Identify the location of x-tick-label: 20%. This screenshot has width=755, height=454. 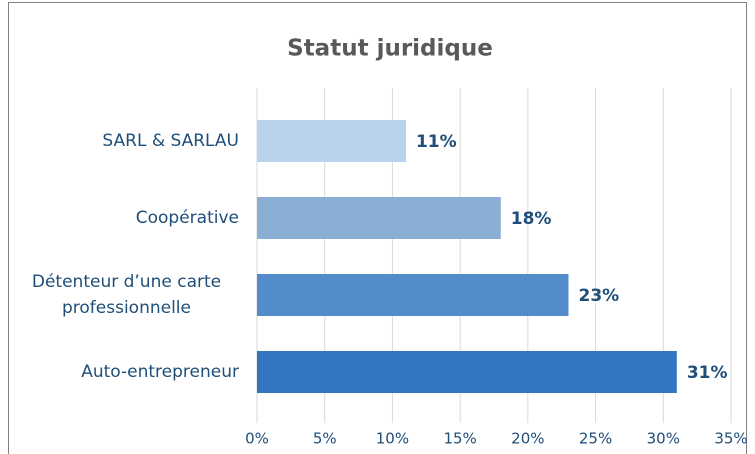
(527, 439).